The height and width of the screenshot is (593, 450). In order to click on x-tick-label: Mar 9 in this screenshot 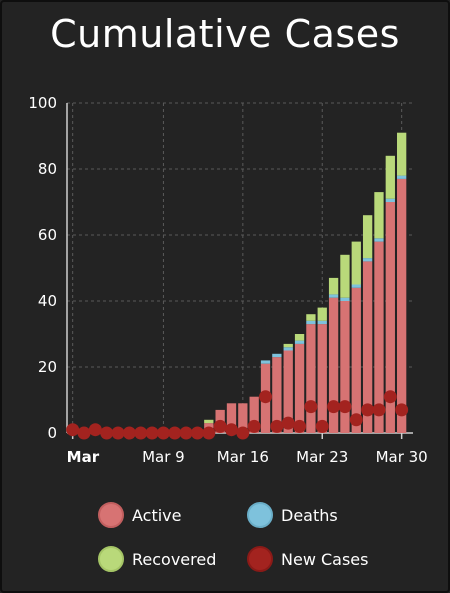, I will do `click(163, 457)`.